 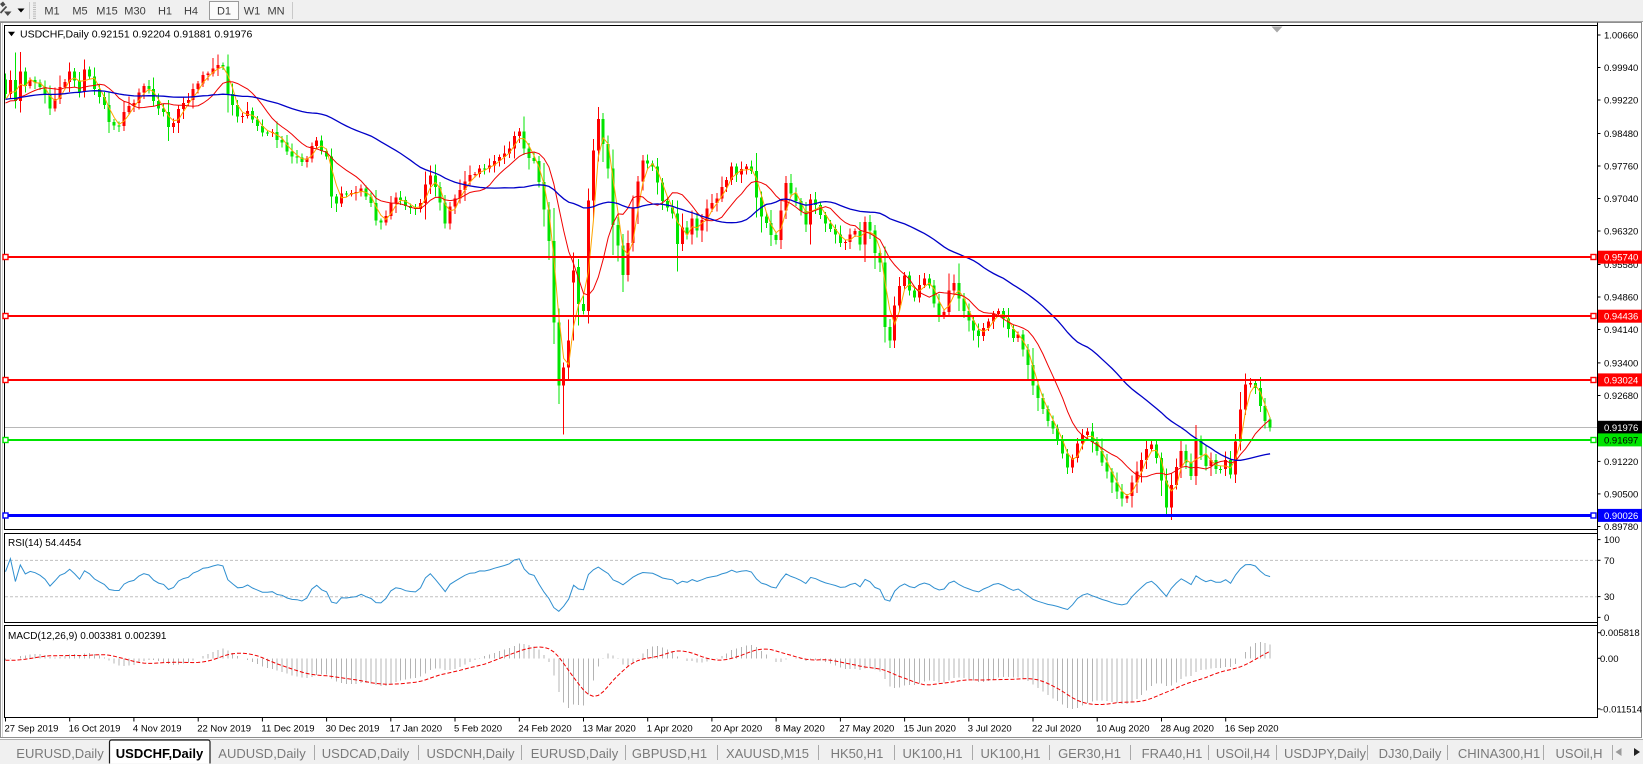 What do you see at coordinates (1609, 561) in the screenshot?
I see `svg-text: 70` at bounding box center [1609, 561].